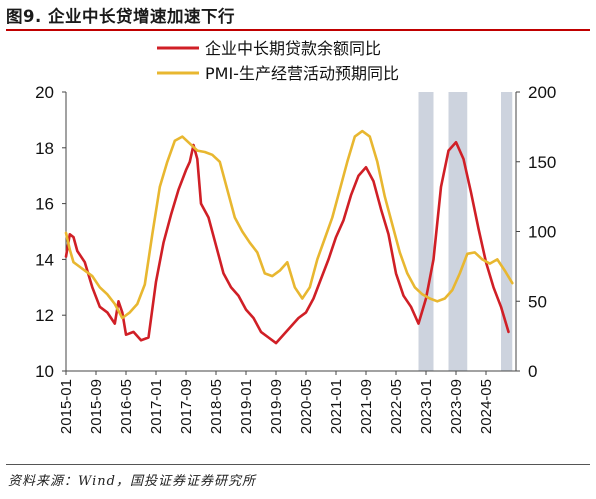 This screenshot has width=596, height=499. Describe the element at coordinates (278, 61) in the screenshot. I see `legend: 企业中长期贷款余额同比 PMI-生产经营活动预期同比` at that location.